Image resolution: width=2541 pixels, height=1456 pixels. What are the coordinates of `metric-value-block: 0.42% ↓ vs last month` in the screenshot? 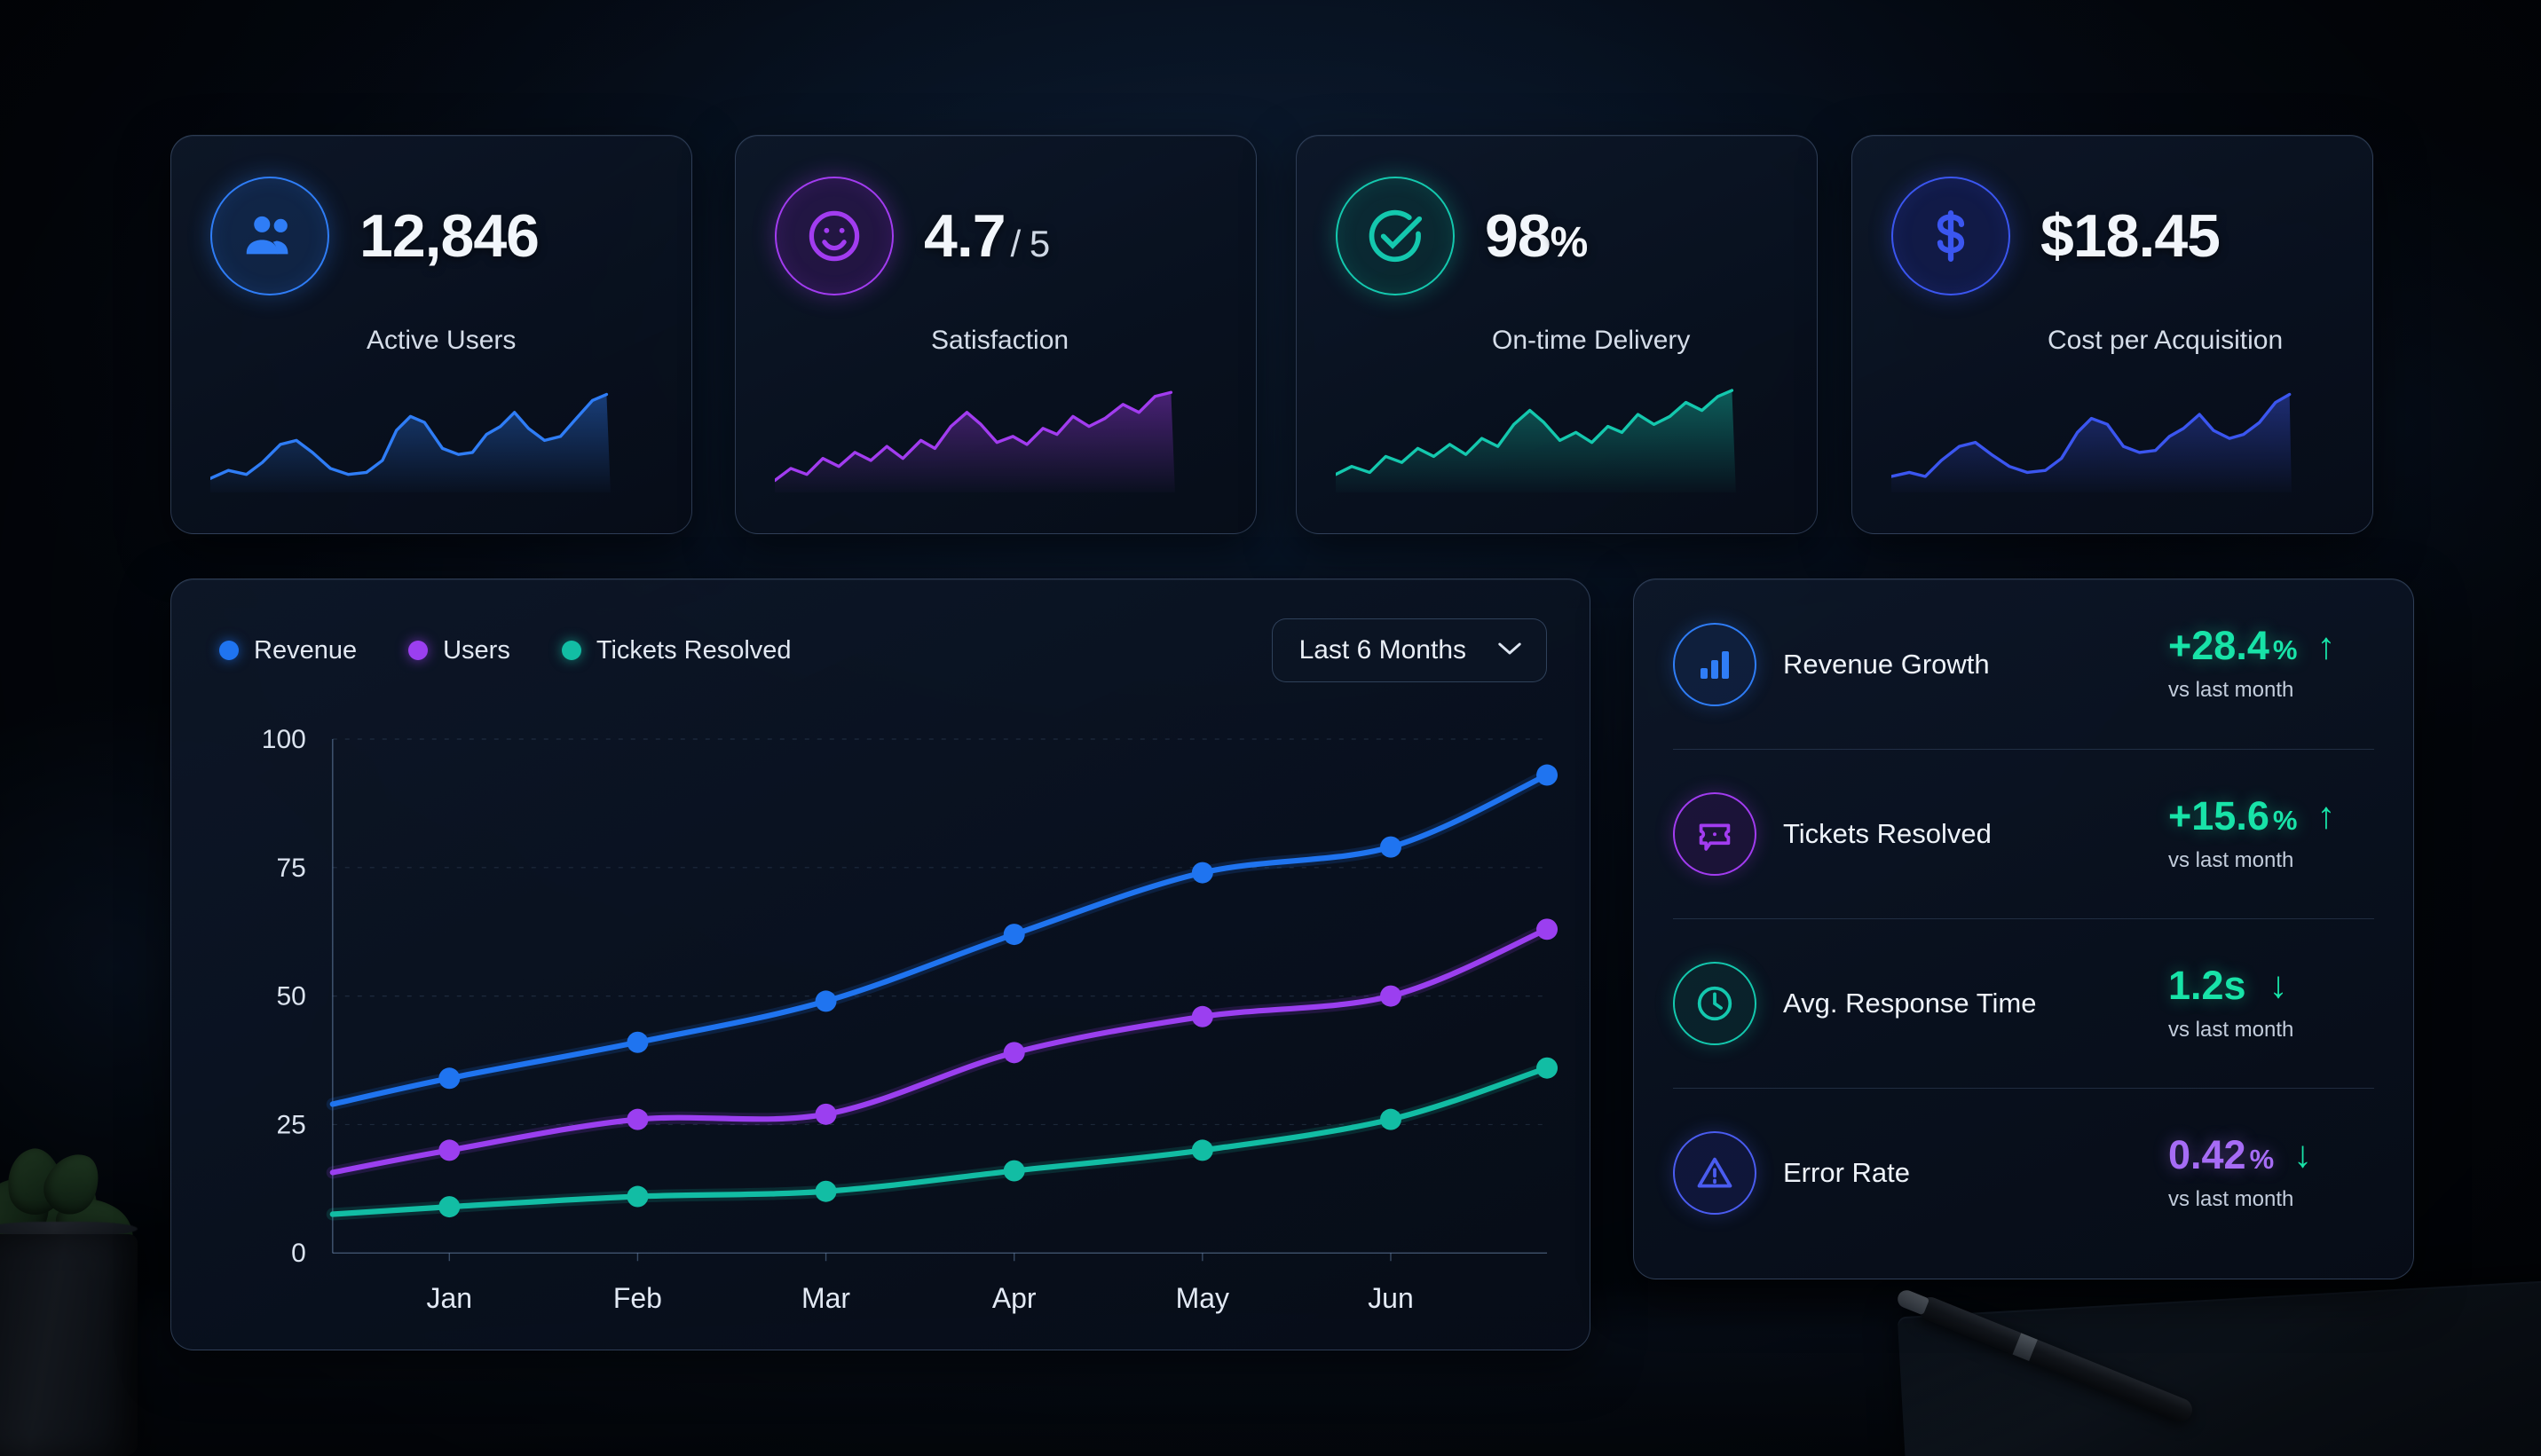 It's located at (2271, 1173).